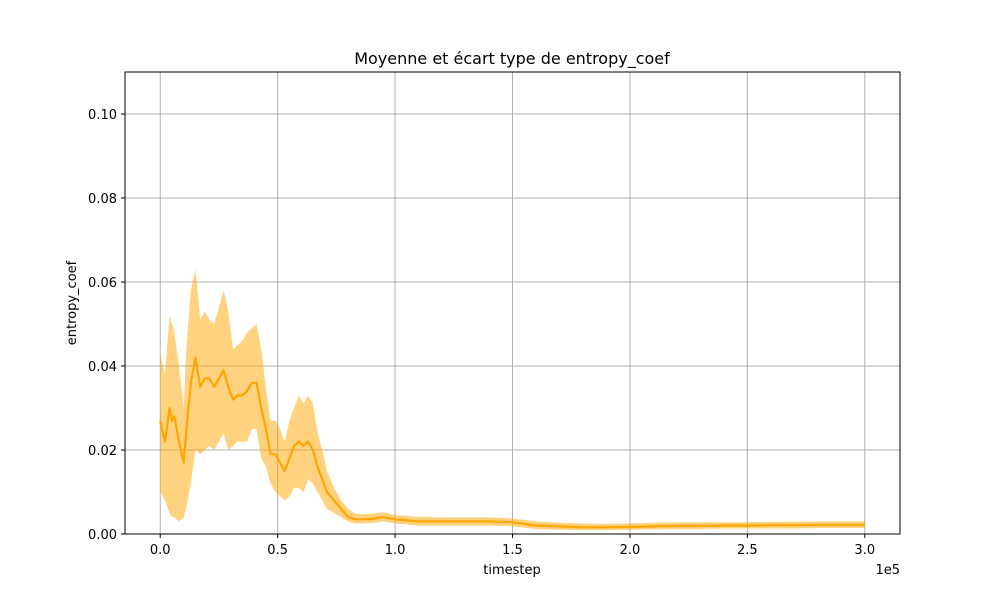 The height and width of the screenshot is (600, 1000). Describe the element at coordinates (512, 570) in the screenshot. I see `x-axis-label: timestep` at that location.